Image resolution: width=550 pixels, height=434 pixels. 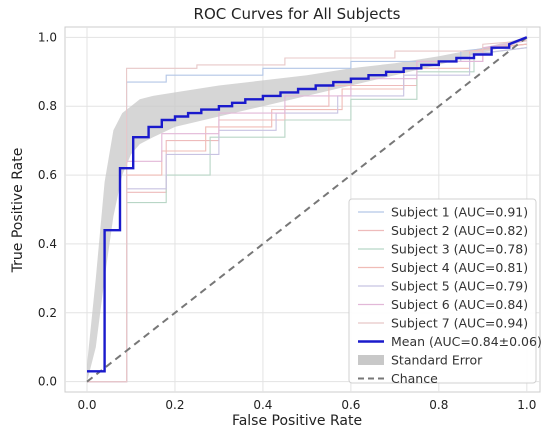 I want to click on legend-mean-label: Mean (AUC=0.84±0.06), so click(x=466, y=341).